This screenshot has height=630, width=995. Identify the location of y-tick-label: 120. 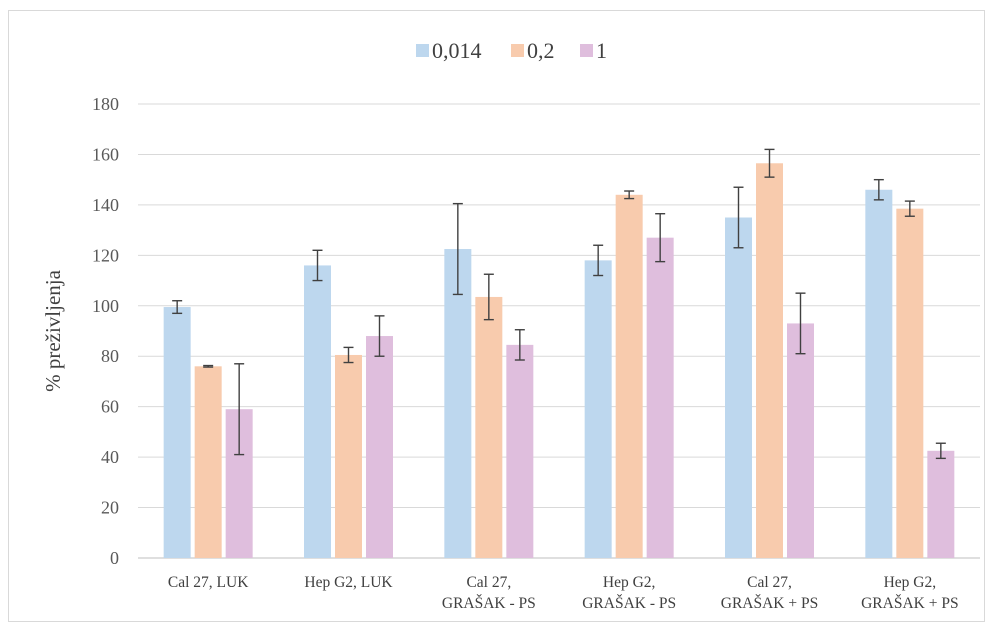
(105, 255).